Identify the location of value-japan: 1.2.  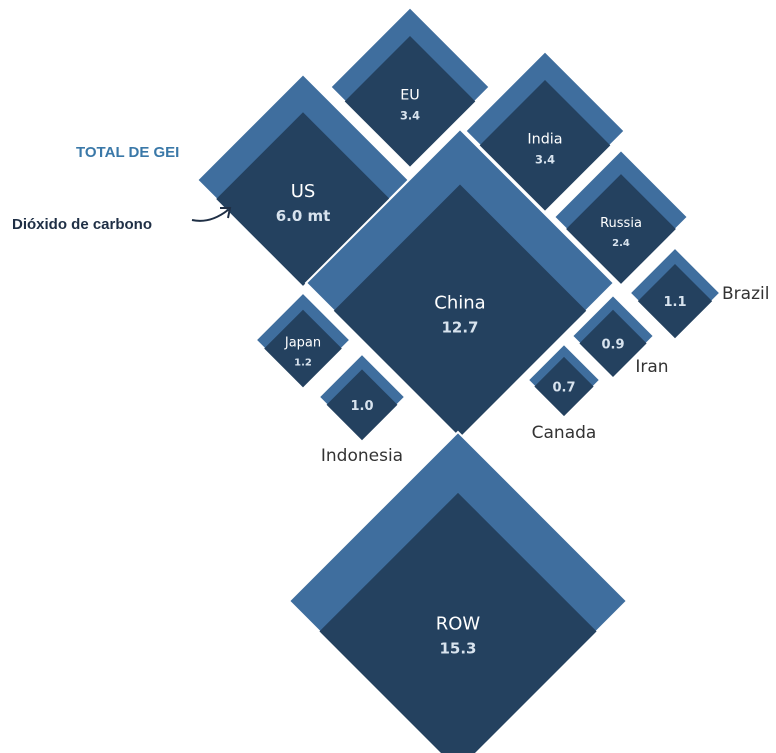
(303, 363).